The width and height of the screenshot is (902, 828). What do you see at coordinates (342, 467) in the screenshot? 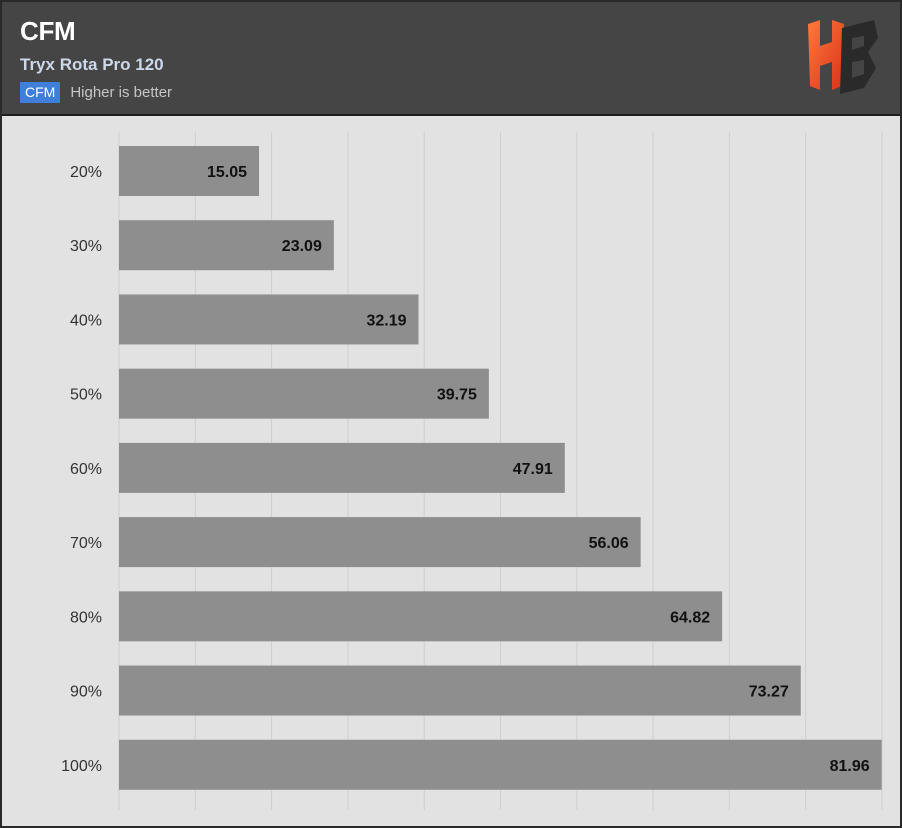
I see `bar-60pct` at bounding box center [342, 467].